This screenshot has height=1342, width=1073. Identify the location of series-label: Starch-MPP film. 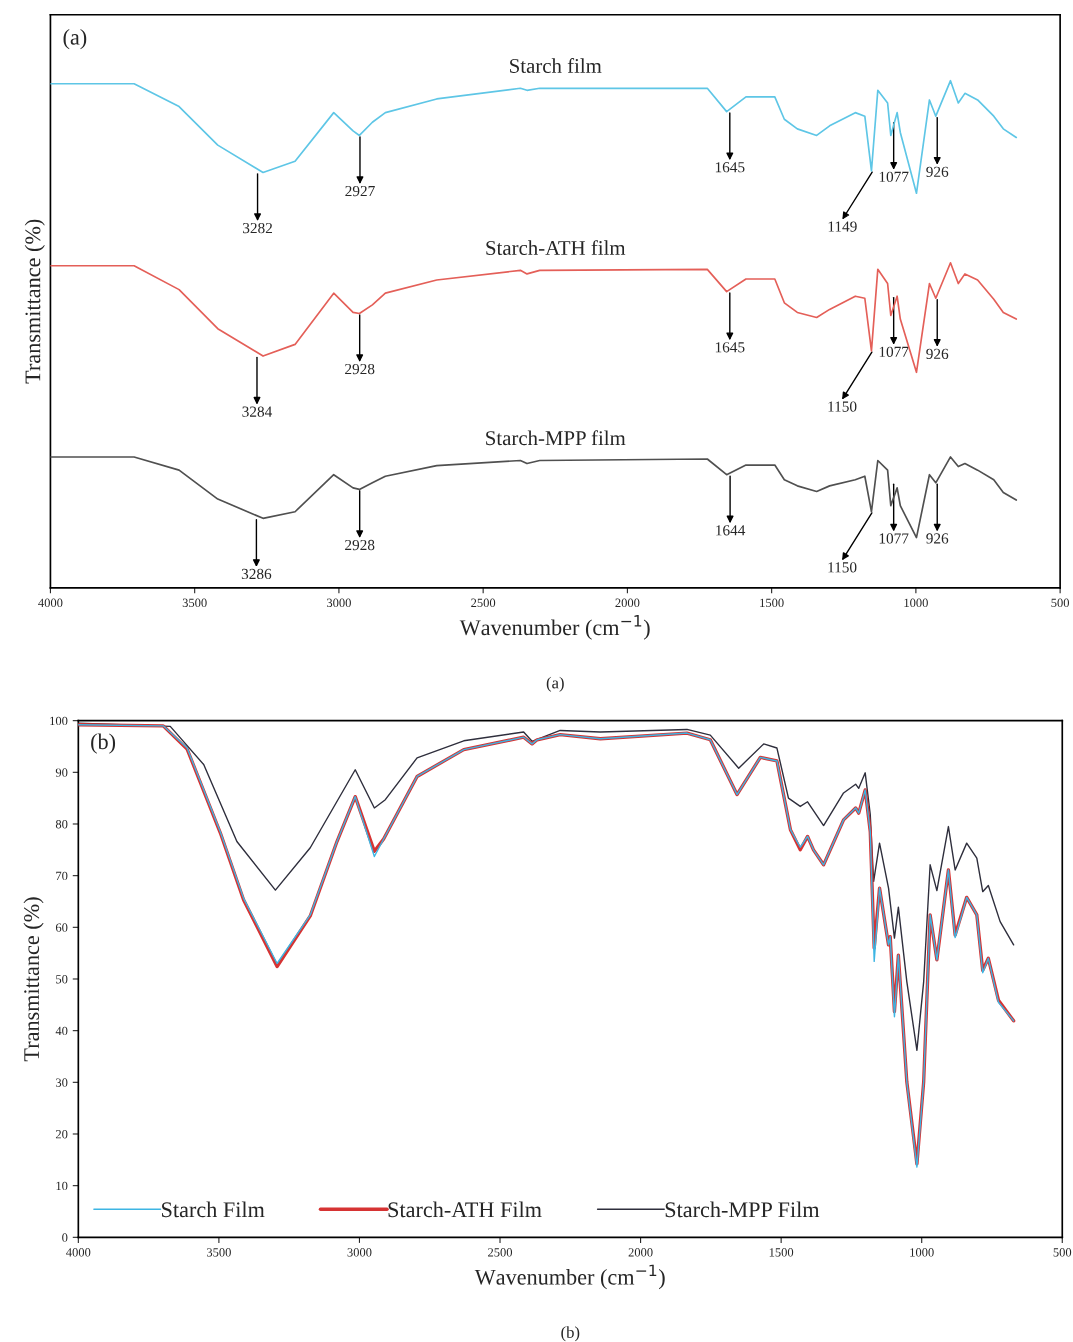
(556, 438).